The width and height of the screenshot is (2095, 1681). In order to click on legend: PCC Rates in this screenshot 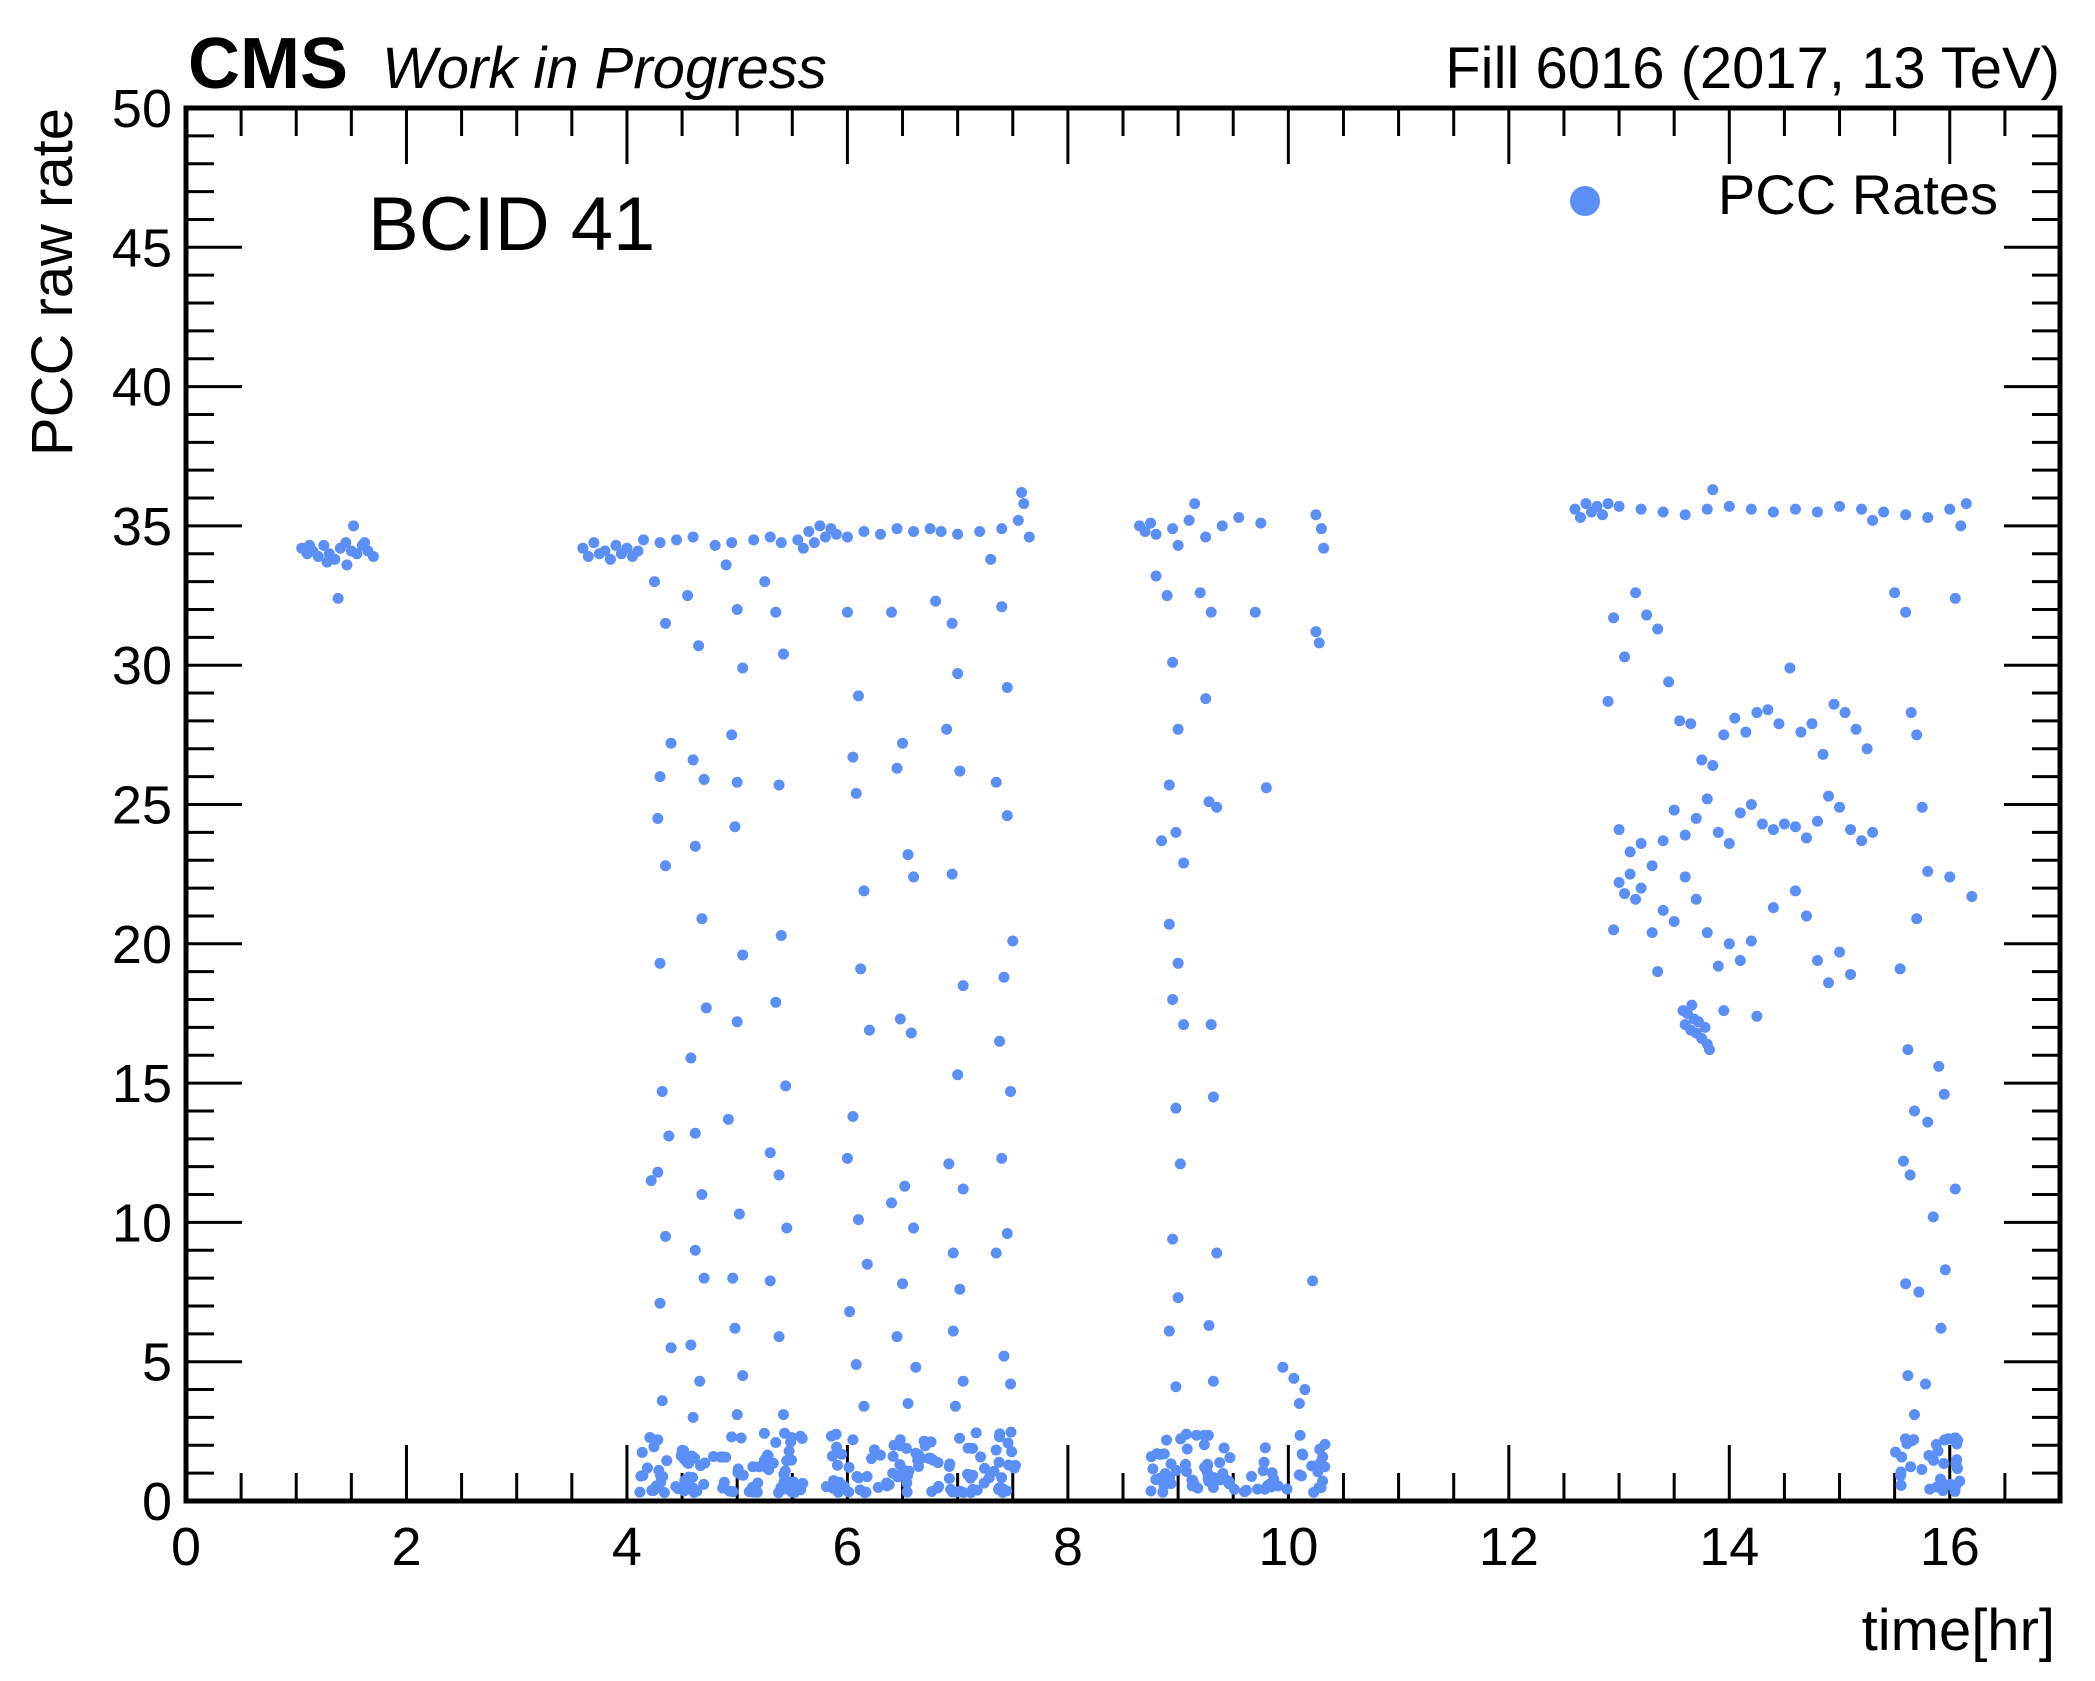, I will do `click(1784, 194)`.